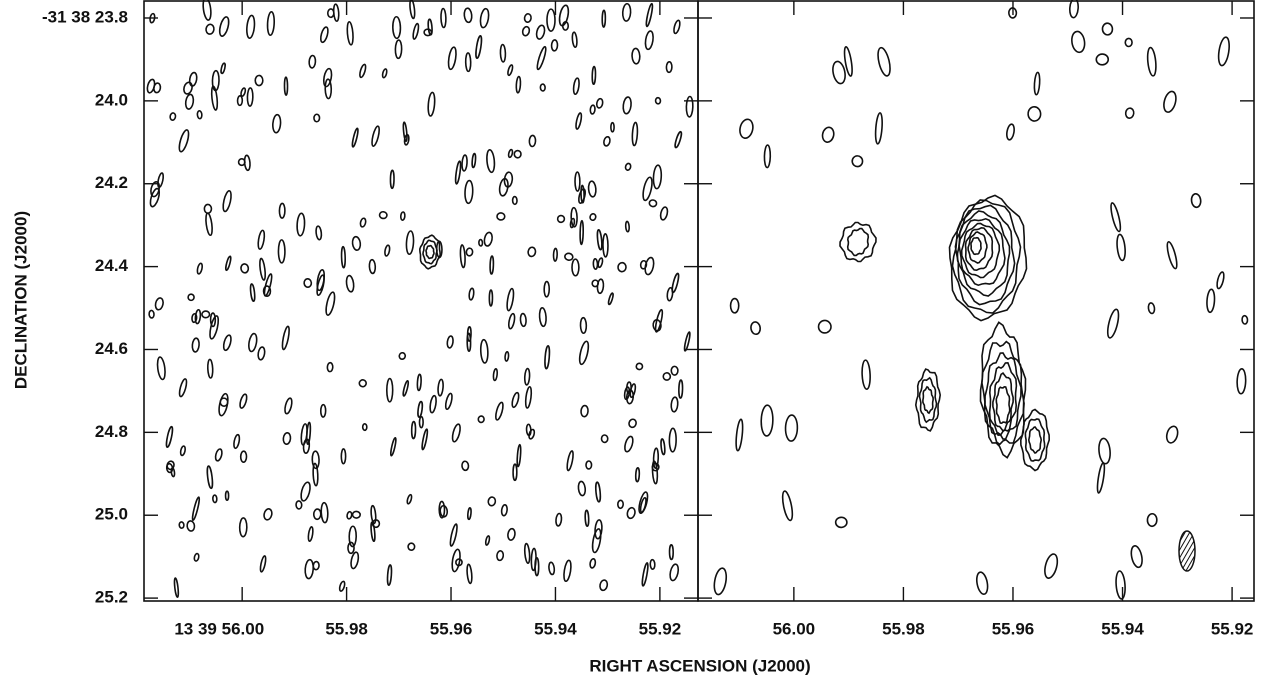 The image size is (1266, 687). Describe the element at coordinates (1013, 628) in the screenshot. I see `x-tick-label: 55.96` at that location.